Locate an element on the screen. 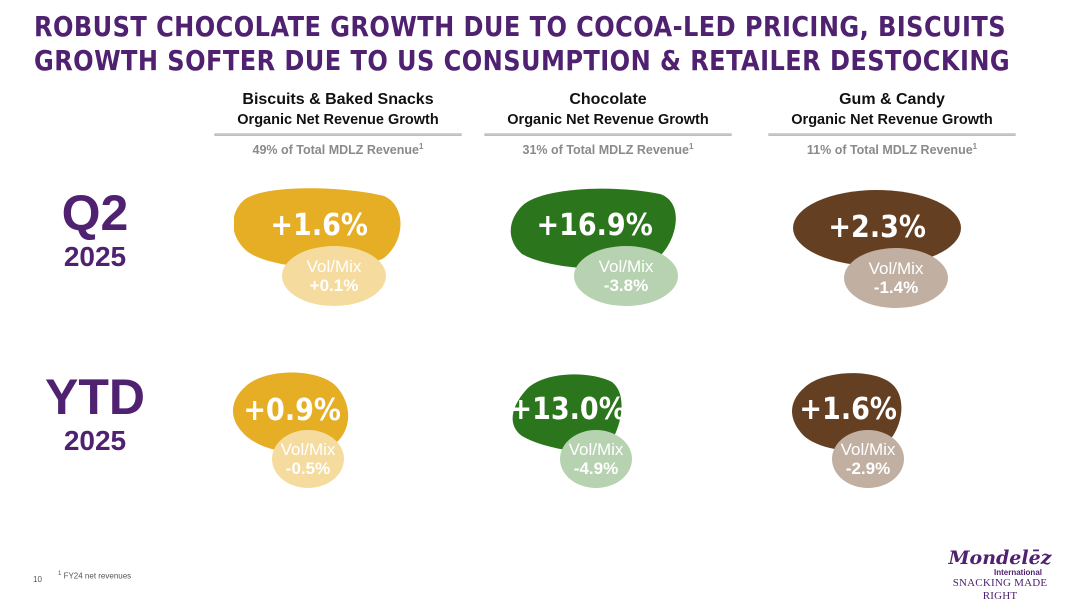 Image resolution: width=1080 pixels, height=607 pixels. cell-q2-chocolate: +16.9% Vol/Mix -3.8% is located at coordinates (610, 258).